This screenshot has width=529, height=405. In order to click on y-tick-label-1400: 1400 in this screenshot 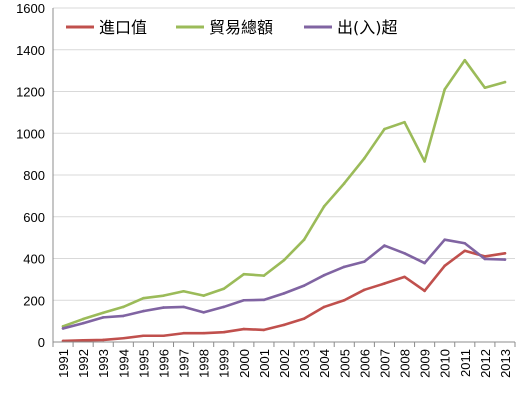, I will do `click(30, 50)`.